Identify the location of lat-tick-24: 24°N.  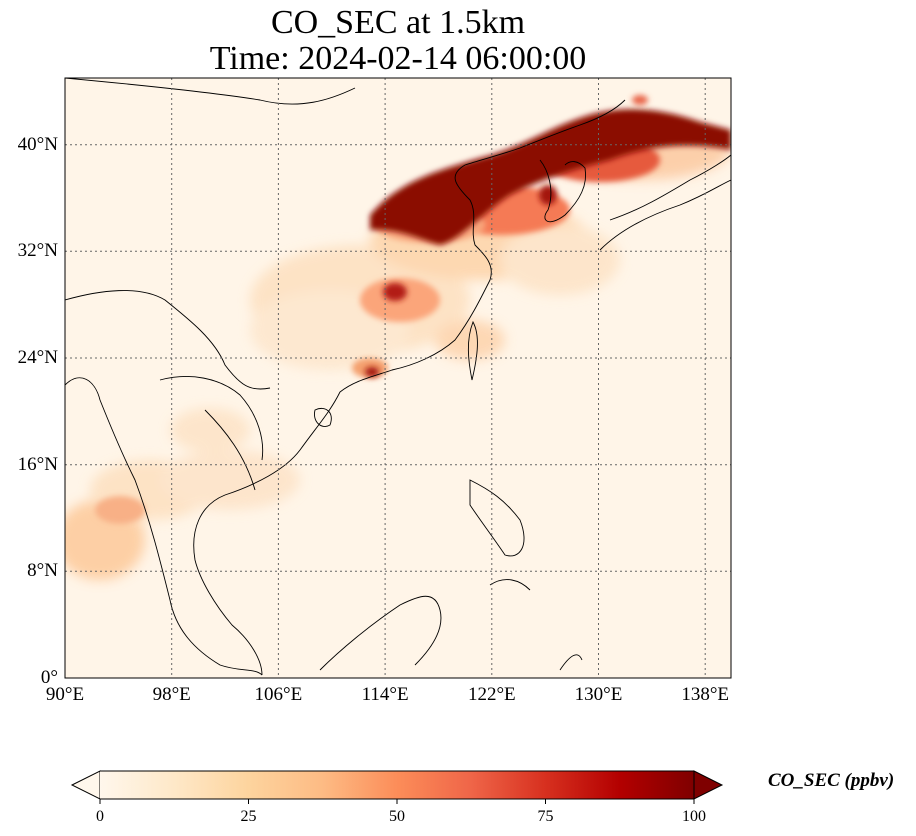
(37, 357).